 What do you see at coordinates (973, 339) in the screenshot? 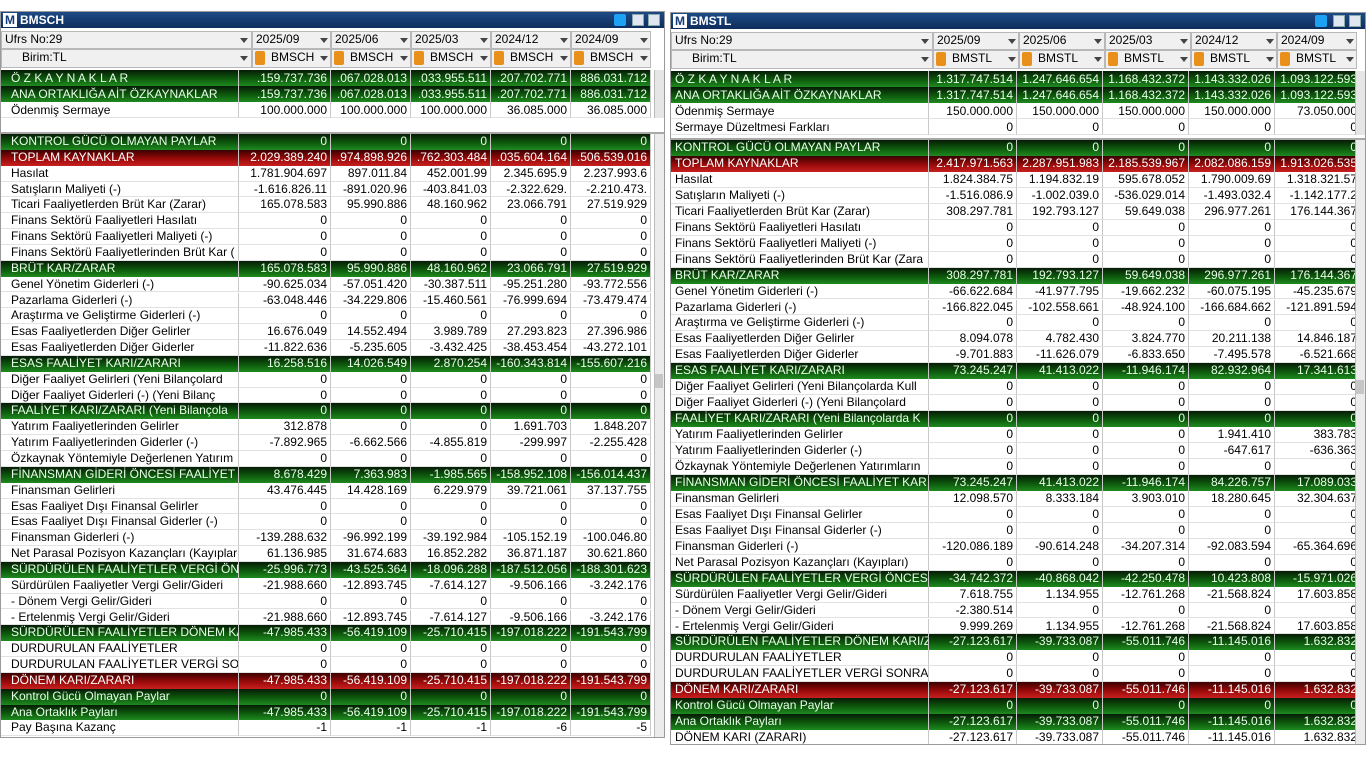
I see `row-value: 8.094.078` at bounding box center [973, 339].